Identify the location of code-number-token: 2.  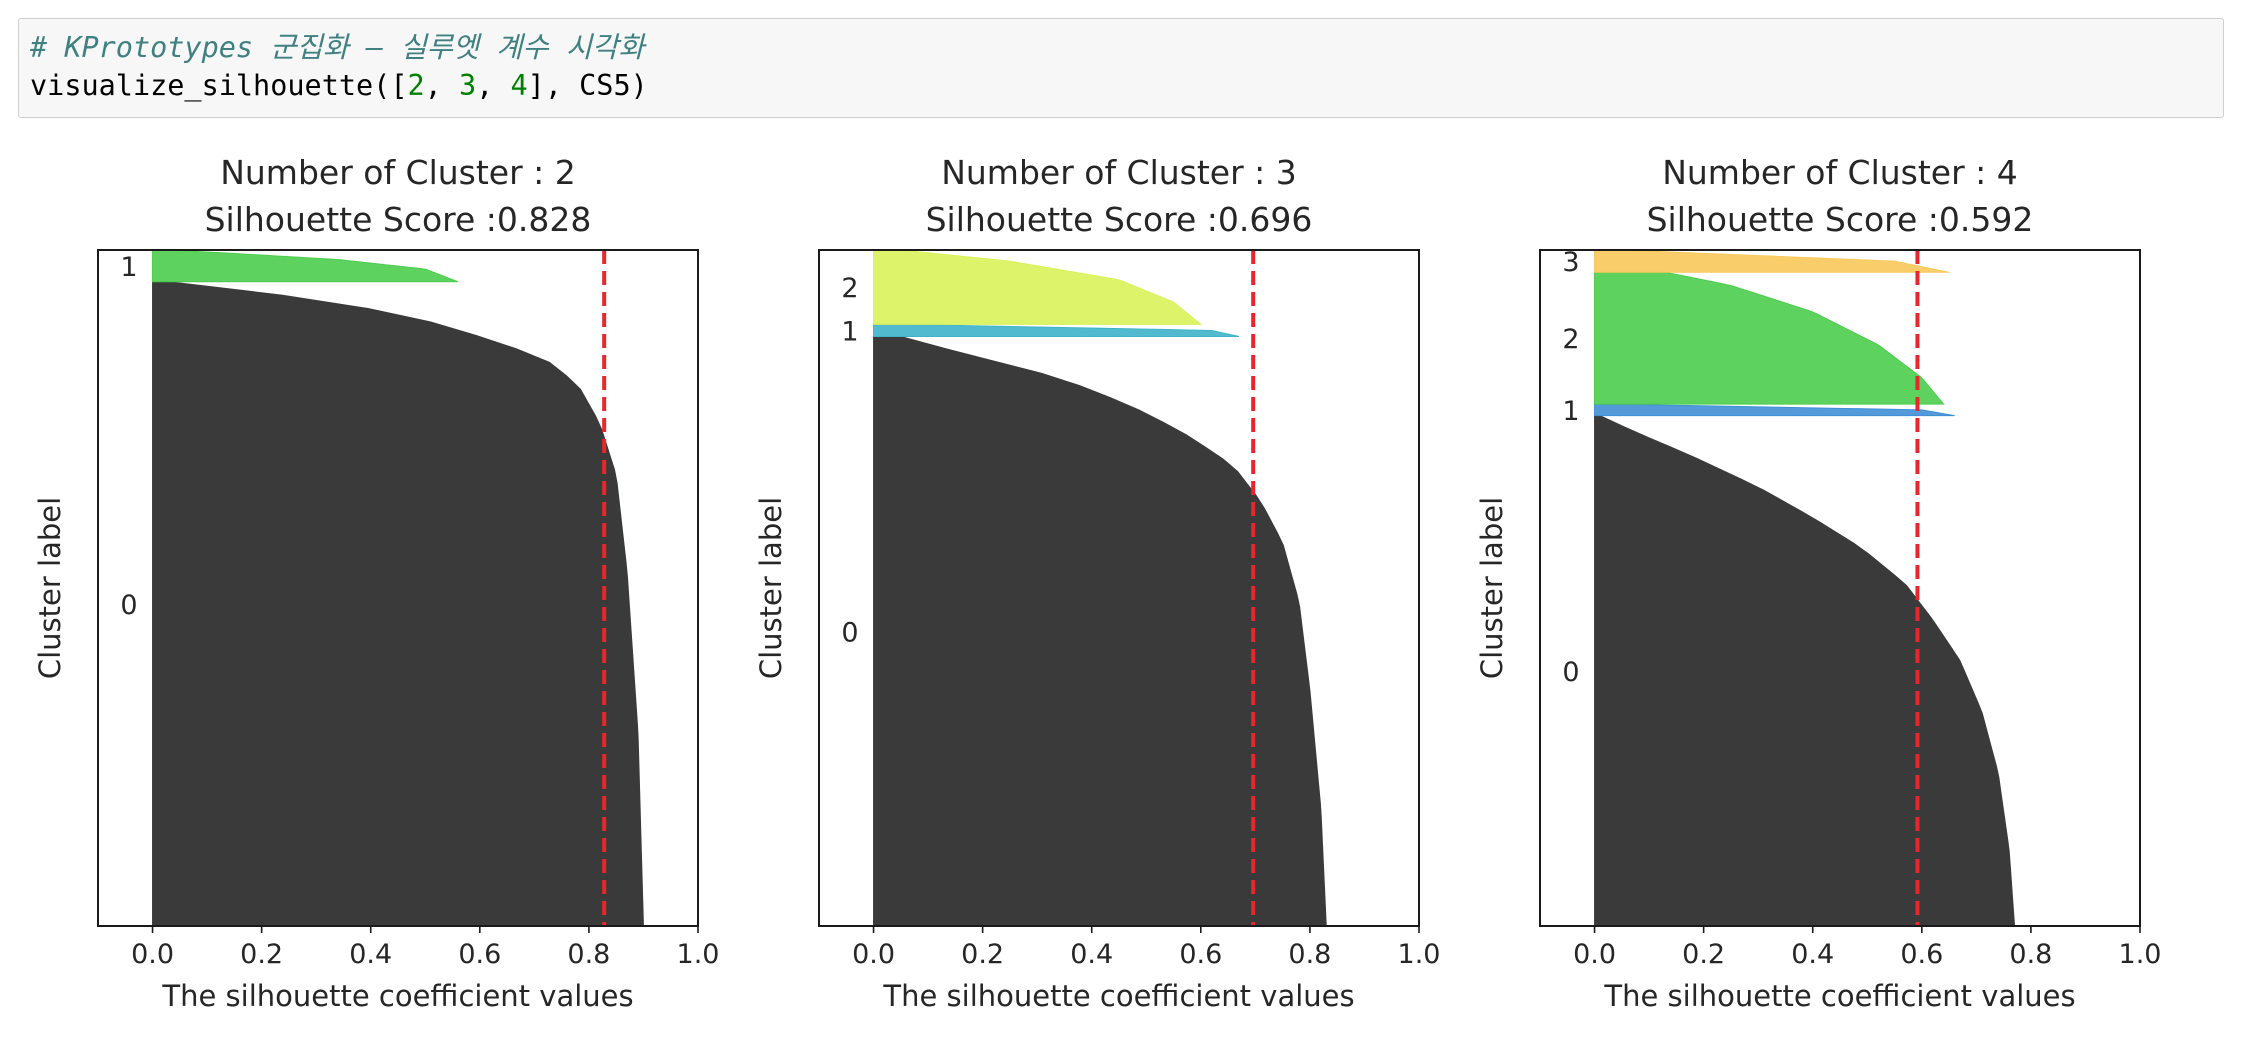
(416, 85).